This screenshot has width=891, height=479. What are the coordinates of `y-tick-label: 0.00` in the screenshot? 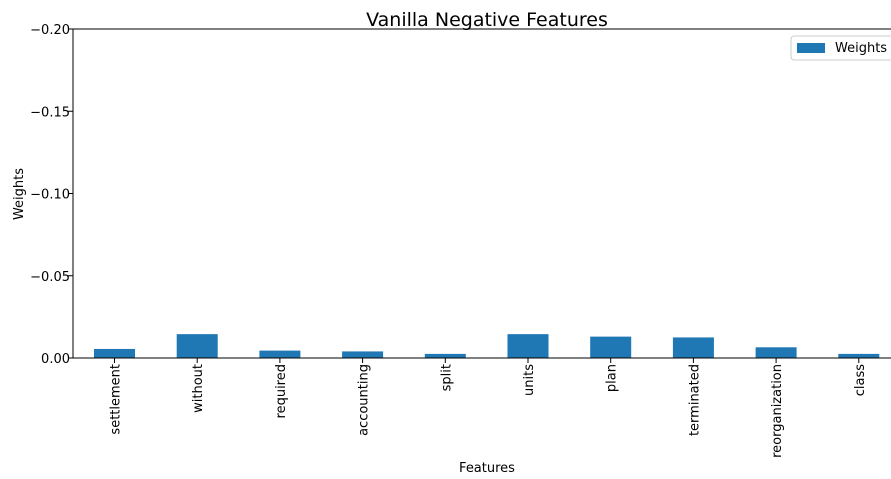 It's located at (55, 359).